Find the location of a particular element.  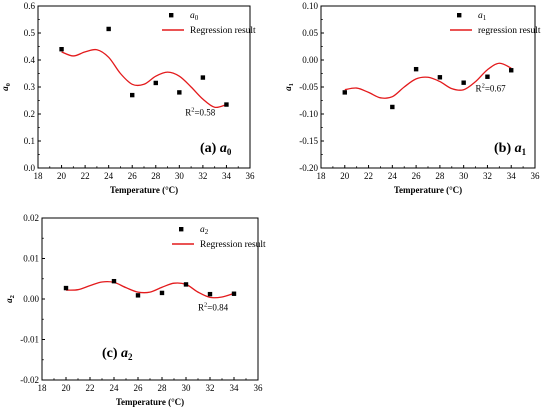

legend: a1 regression result is located at coordinates (495, 23).